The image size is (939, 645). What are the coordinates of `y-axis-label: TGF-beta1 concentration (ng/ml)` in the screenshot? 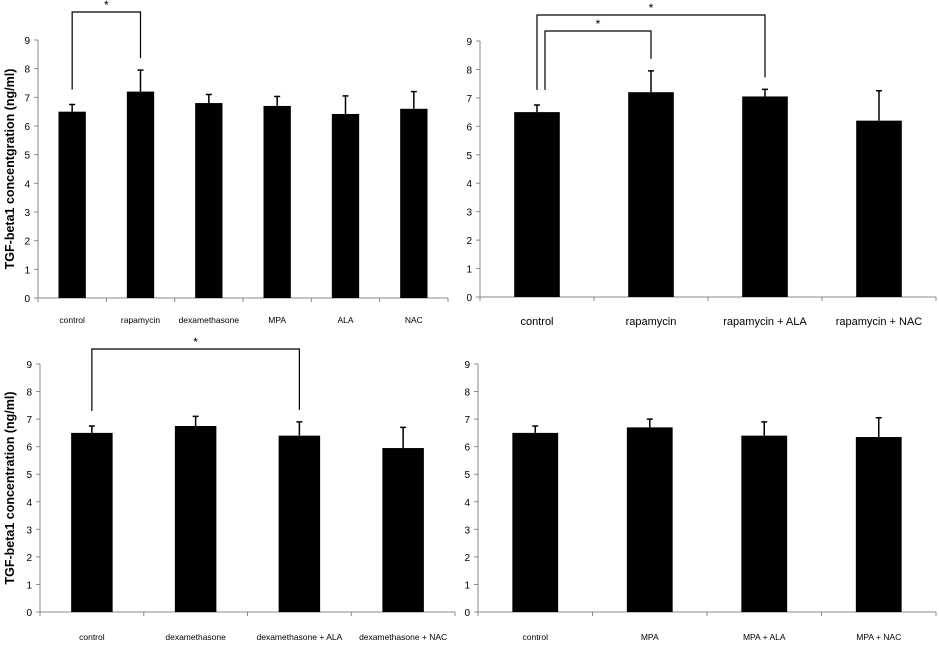 It's located at (10, 487).